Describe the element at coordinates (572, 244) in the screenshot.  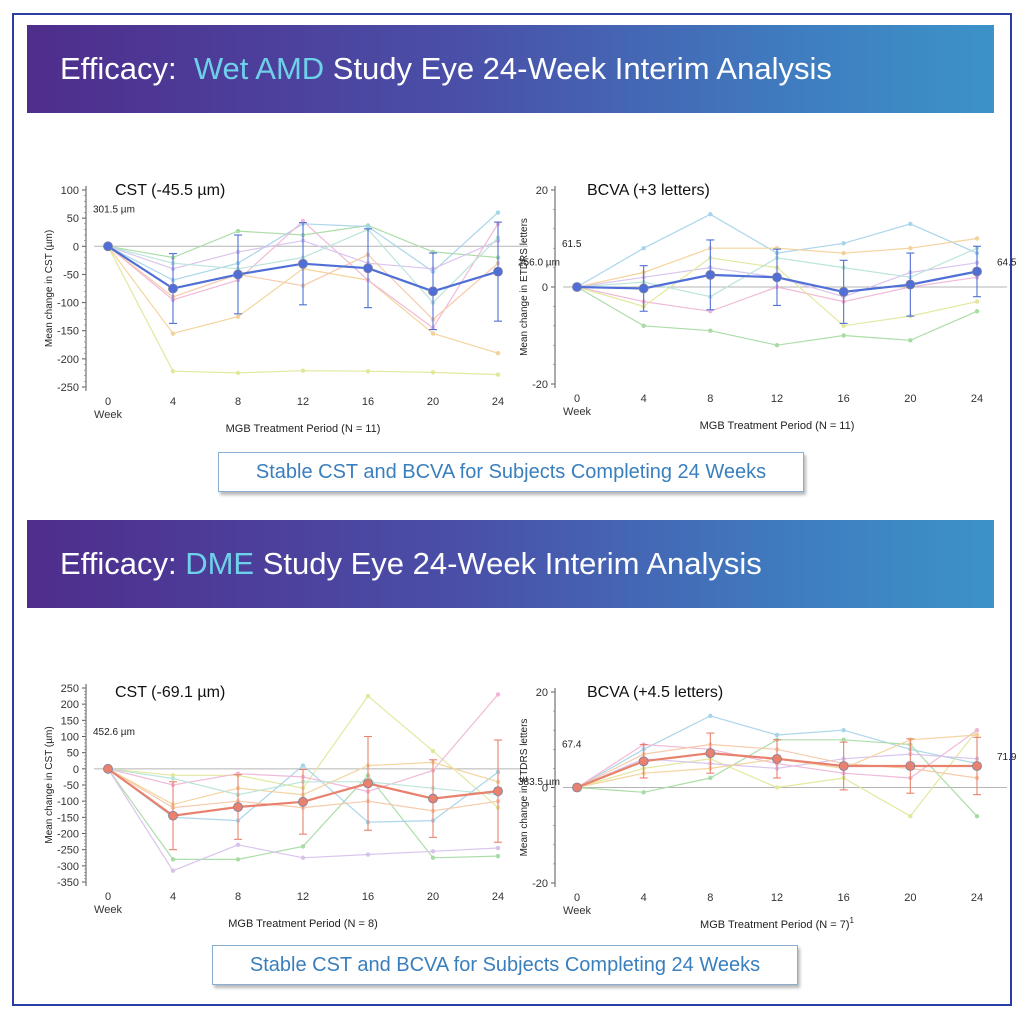
I see `baseline-value-label: 61.5` at that location.